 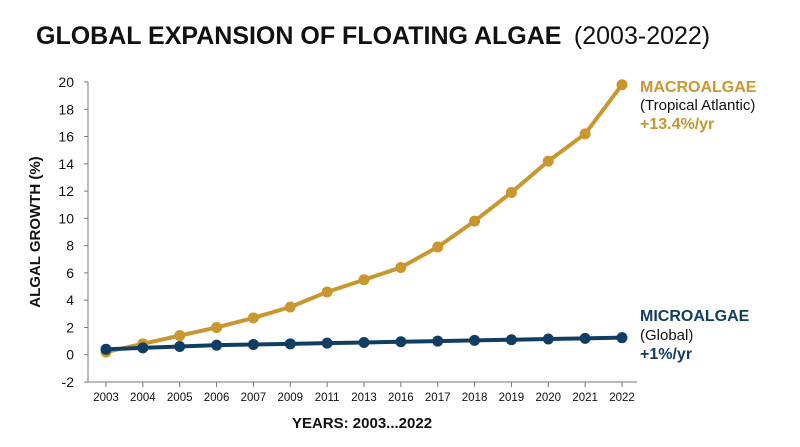 What do you see at coordinates (106, 398) in the screenshot?
I see `x-tick-label: 2003` at bounding box center [106, 398].